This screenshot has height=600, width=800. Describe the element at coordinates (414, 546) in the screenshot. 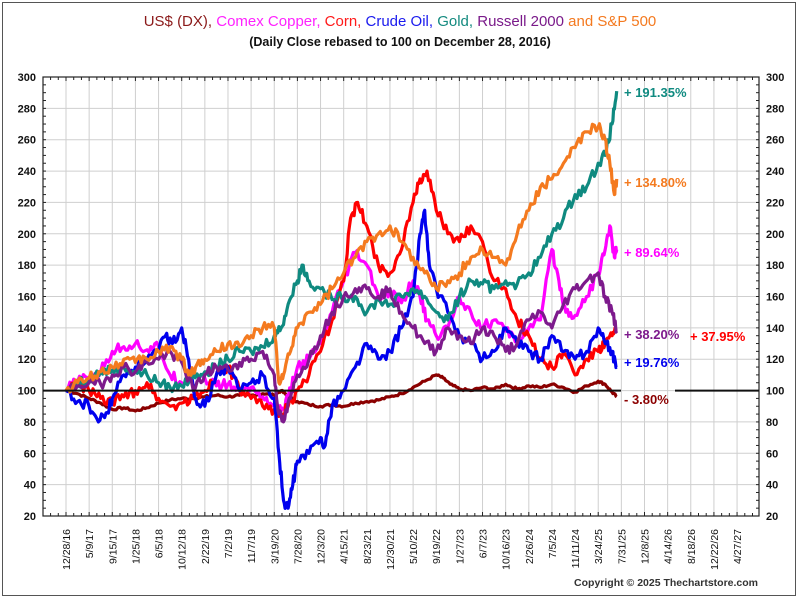

I see `x-tick-label: 5/10/22` at that location.